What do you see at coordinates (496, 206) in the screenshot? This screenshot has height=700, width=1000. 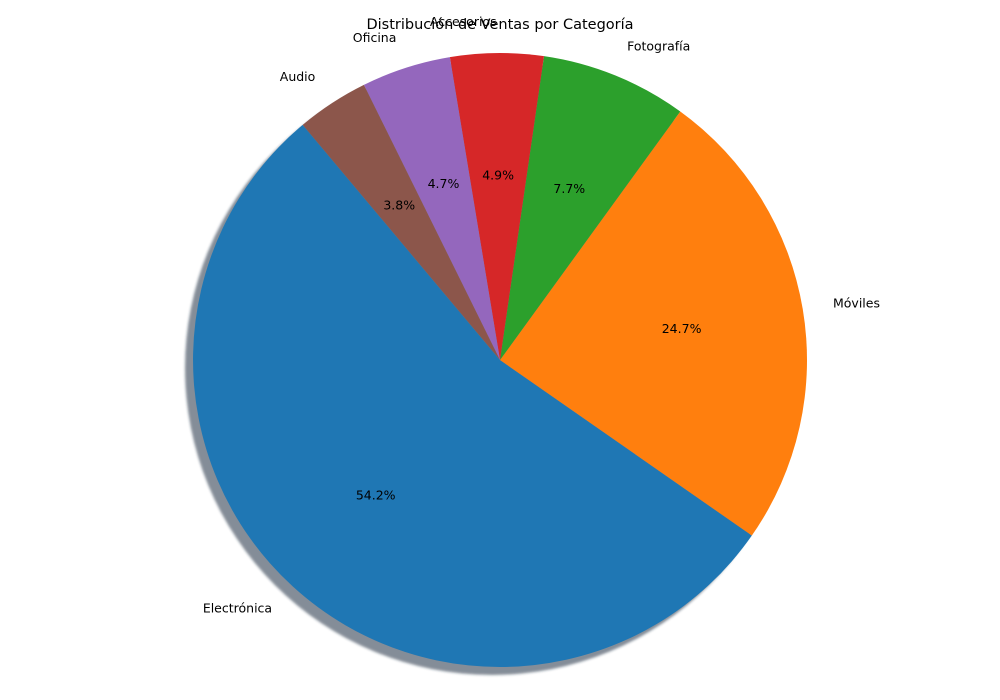 I see `pie-slice-accesorios` at bounding box center [496, 206].